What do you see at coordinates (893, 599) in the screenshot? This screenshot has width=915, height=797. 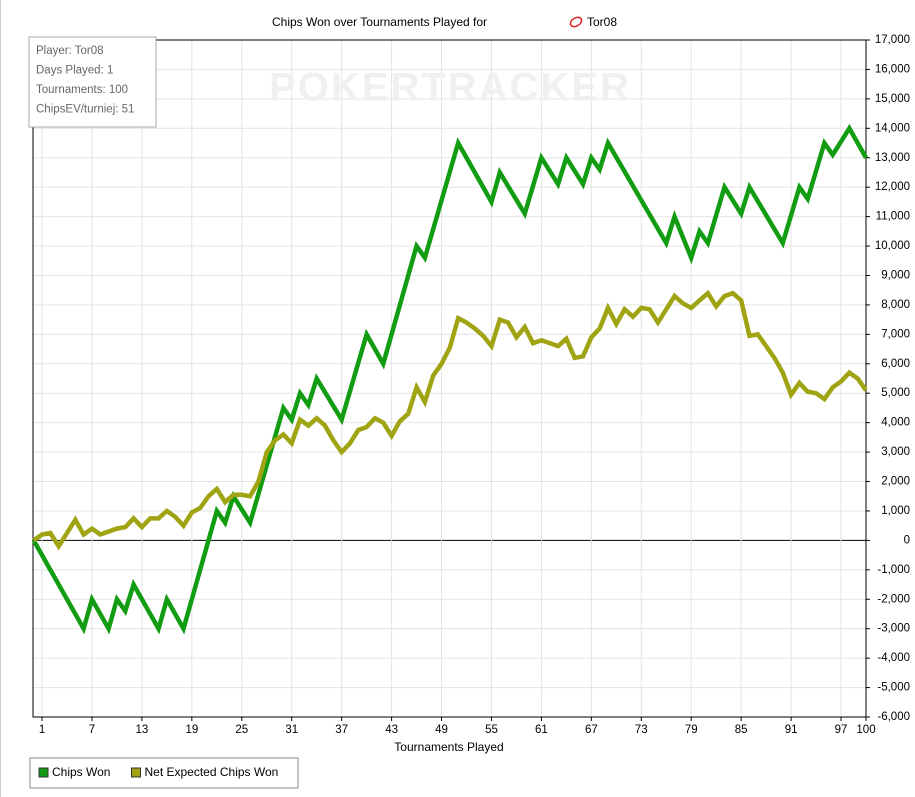 I see `y-tick-label: -2,000` at bounding box center [893, 599].